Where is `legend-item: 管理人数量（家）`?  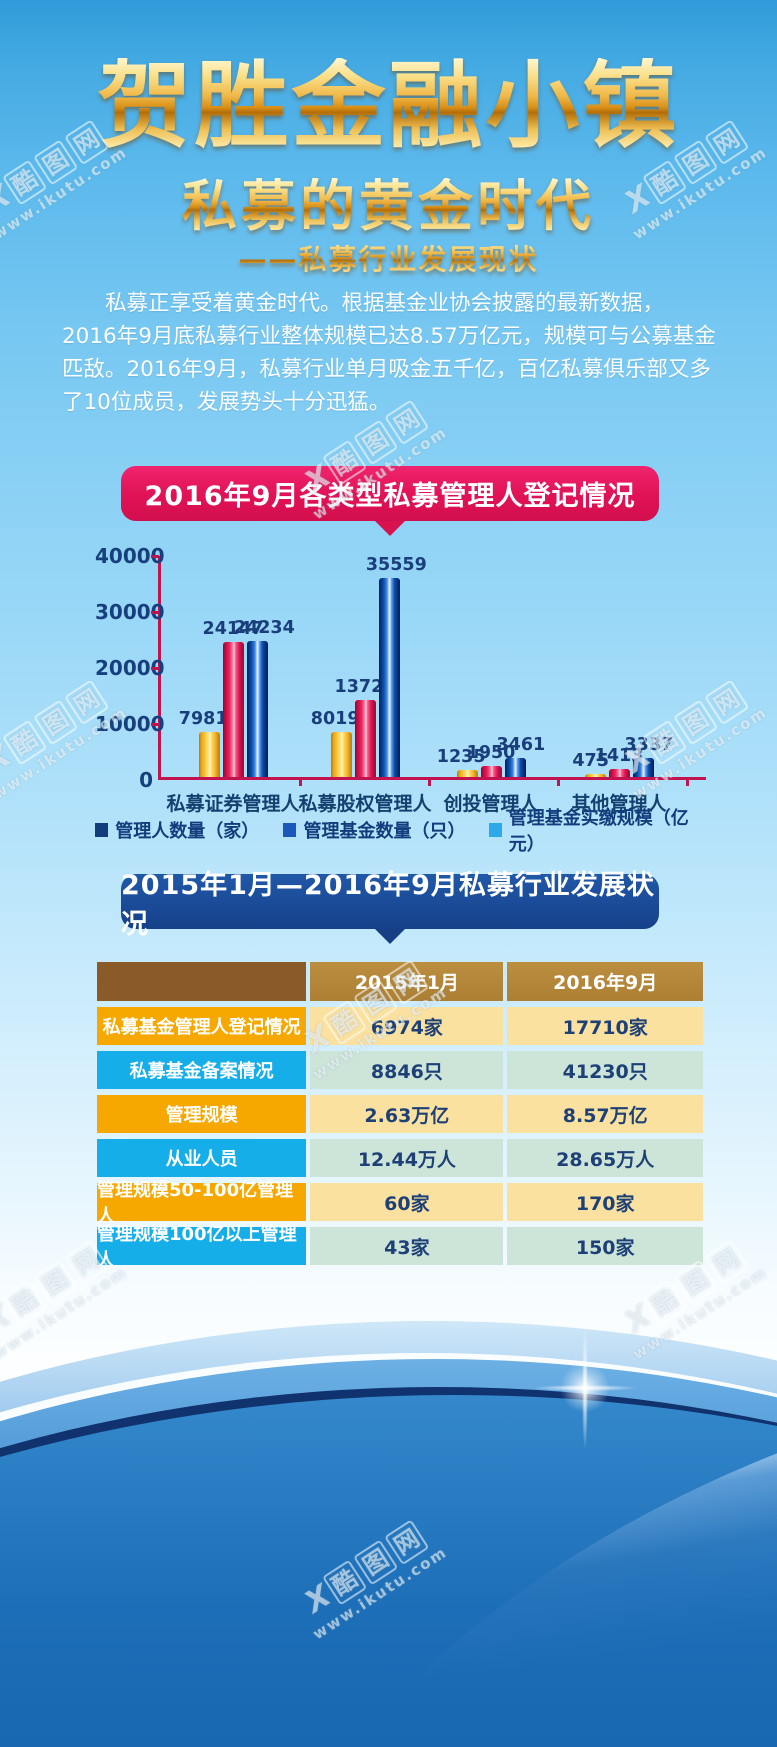 legend-item: 管理人数量（家） is located at coordinates (177, 830).